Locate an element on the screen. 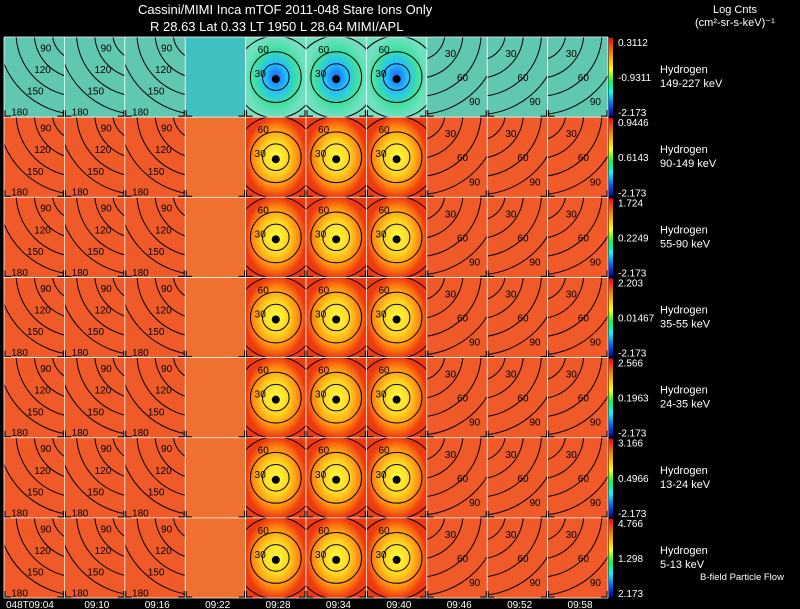 The width and height of the screenshot is (800, 609). colorbar-max: 4.766 is located at coordinates (630, 524).